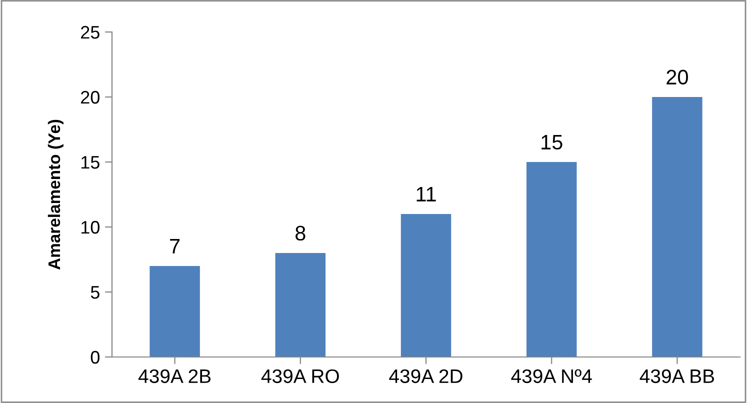 The height and width of the screenshot is (403, 747). I want to click on data-label: 15, so click(552, 142).